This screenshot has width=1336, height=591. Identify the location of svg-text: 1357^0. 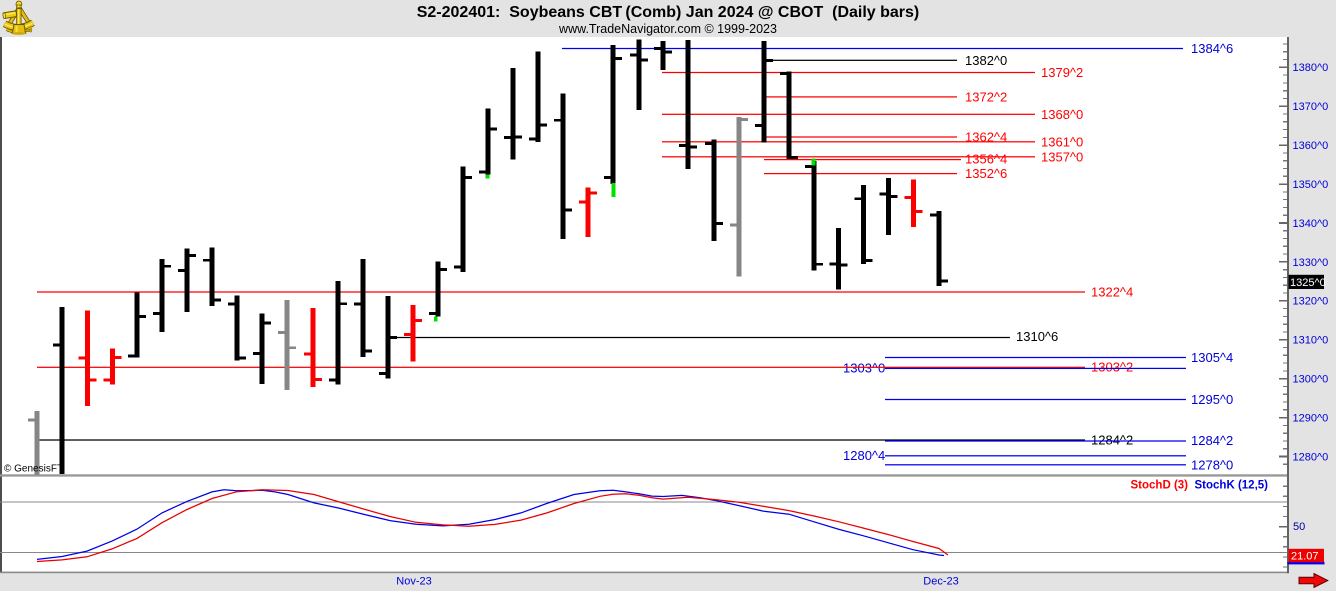
(1062, 157).